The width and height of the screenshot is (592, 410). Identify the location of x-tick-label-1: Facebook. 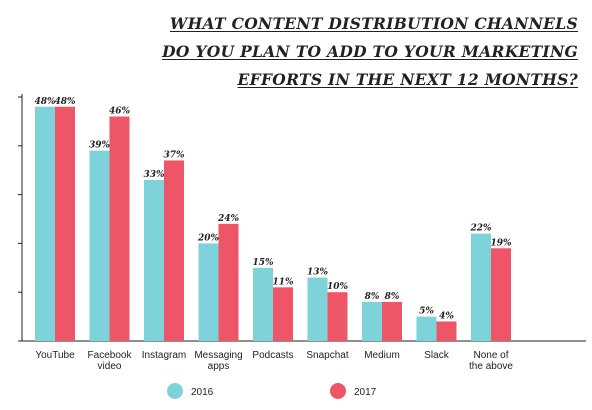
(110, 355).